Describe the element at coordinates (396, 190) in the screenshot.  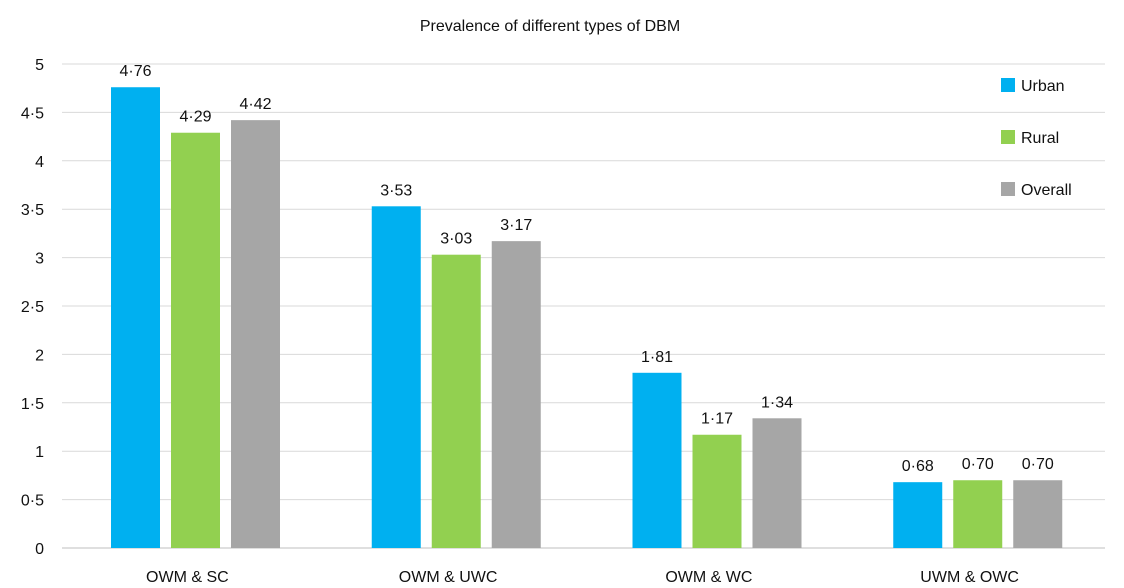
I see `data-label: 3·53` at that location.